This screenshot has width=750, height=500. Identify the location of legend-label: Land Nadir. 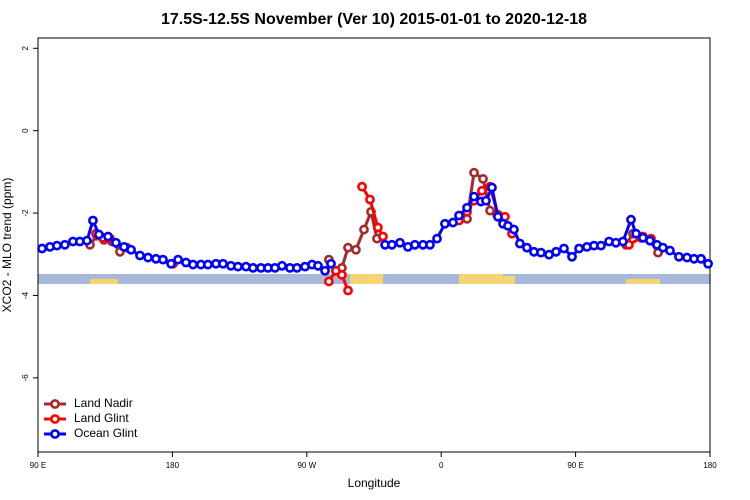
(103, 403).